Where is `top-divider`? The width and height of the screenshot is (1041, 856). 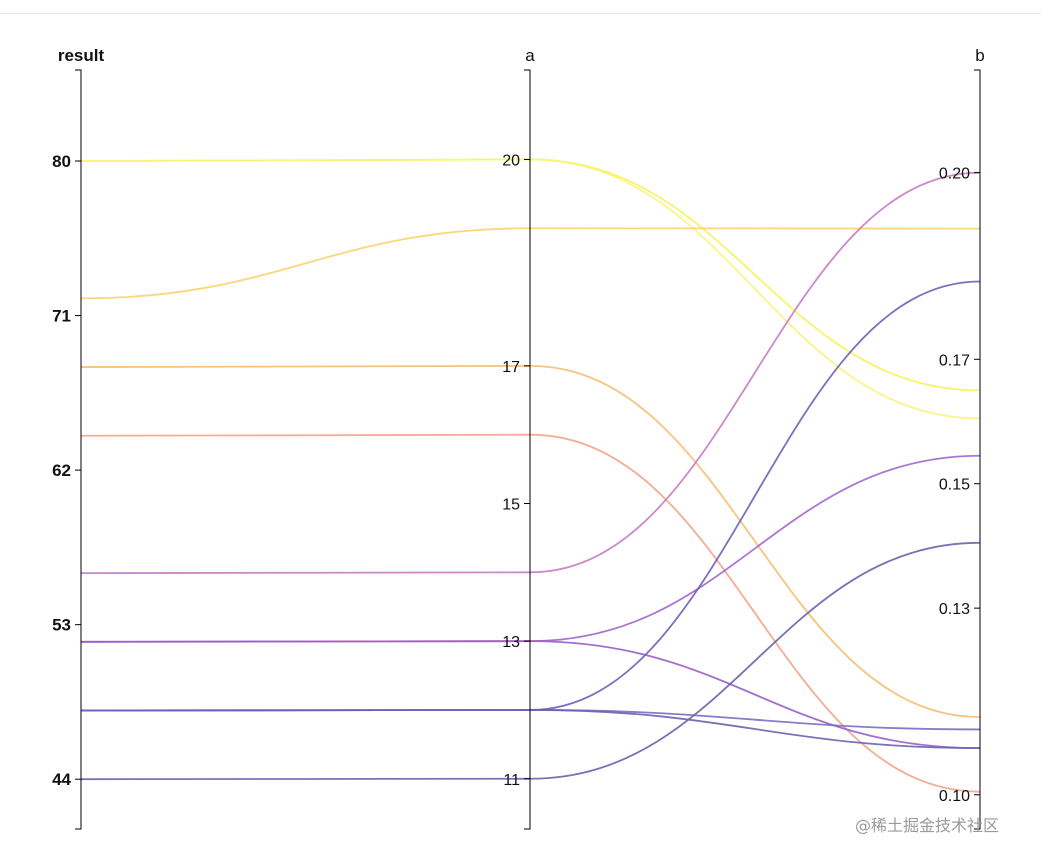 top-divider is located at coordinates (520, 13).